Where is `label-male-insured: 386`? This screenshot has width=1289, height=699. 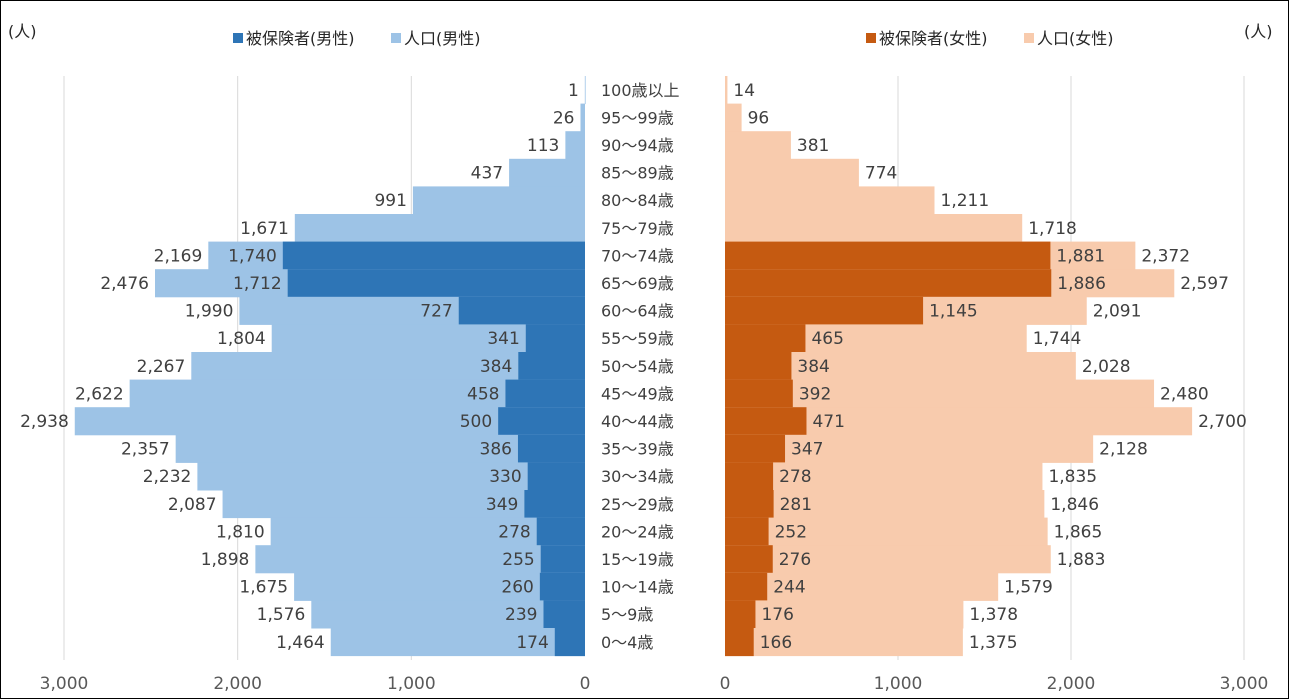
label-male-insured: 386 is located at coordinates (496, 450).